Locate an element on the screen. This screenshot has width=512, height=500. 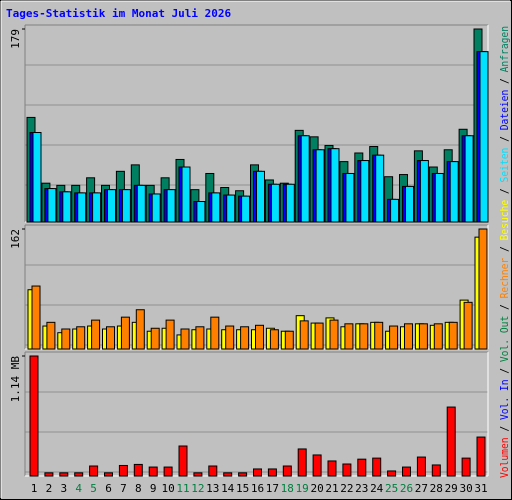
x-tick-label: 16 is located at coordinates (257, 488).